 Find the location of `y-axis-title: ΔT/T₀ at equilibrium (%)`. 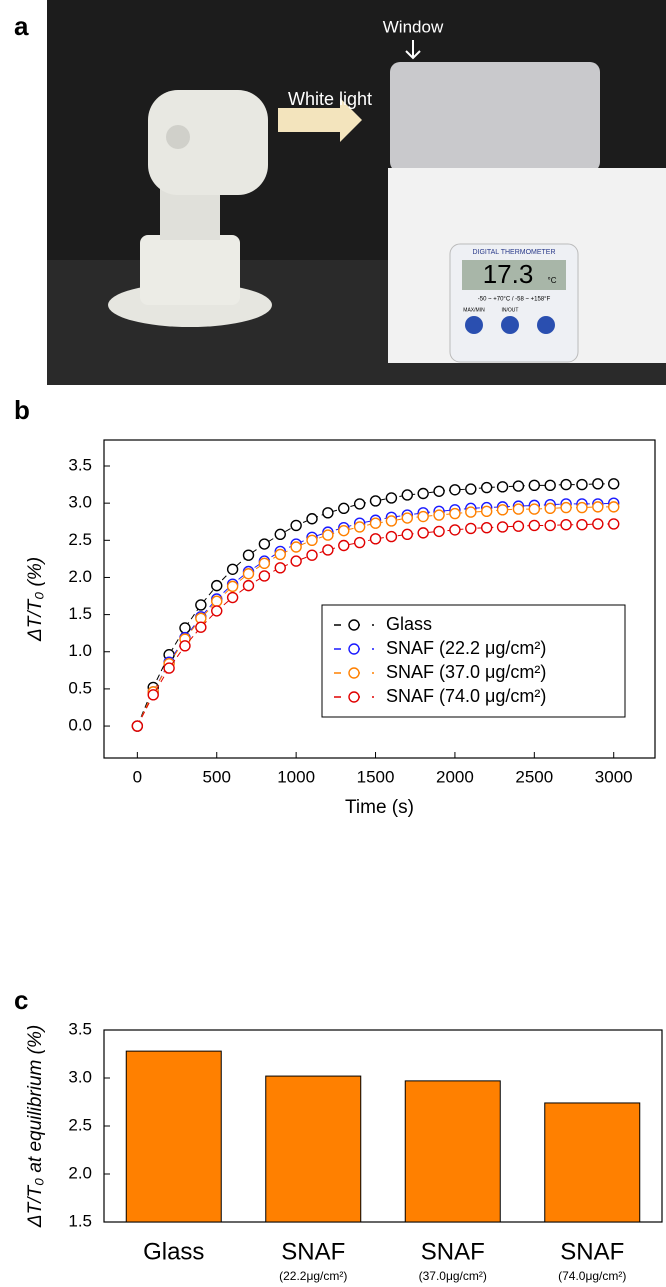

y-axis-title: ΔT/T₀ at equilibrium (%) is located at coordinates (35, 1126).